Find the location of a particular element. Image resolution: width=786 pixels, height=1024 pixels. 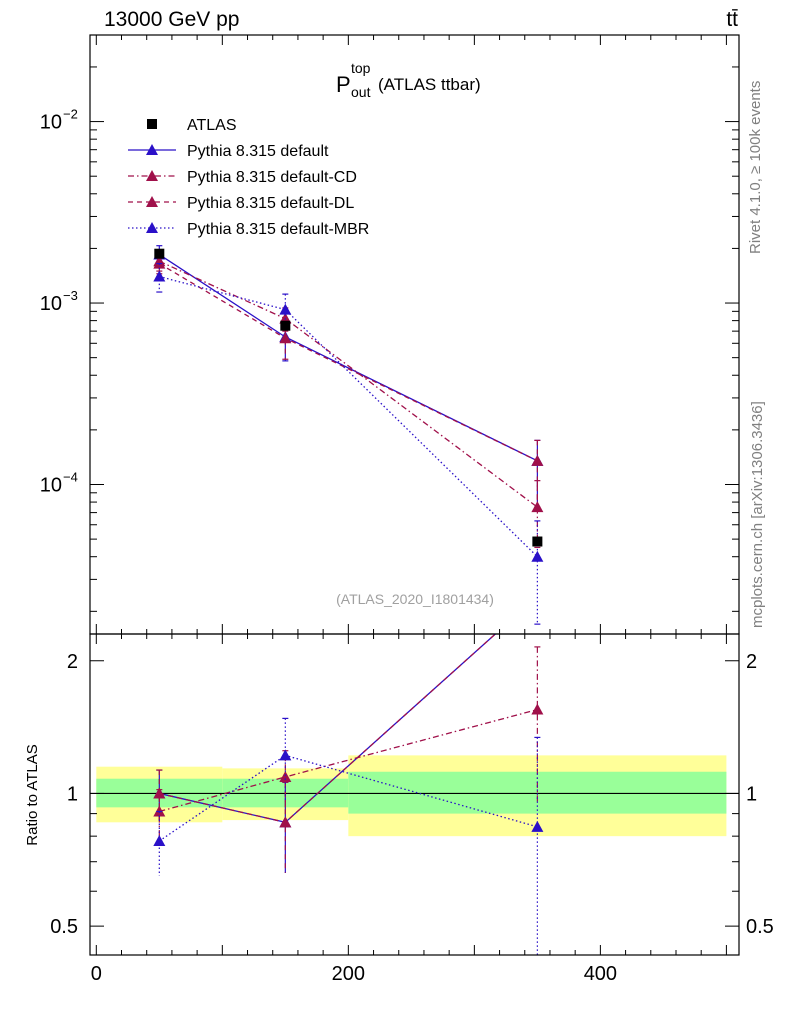

legend-entry-mbr: Pythia 8.315 default-MBR is located at coordinates (248, 229).